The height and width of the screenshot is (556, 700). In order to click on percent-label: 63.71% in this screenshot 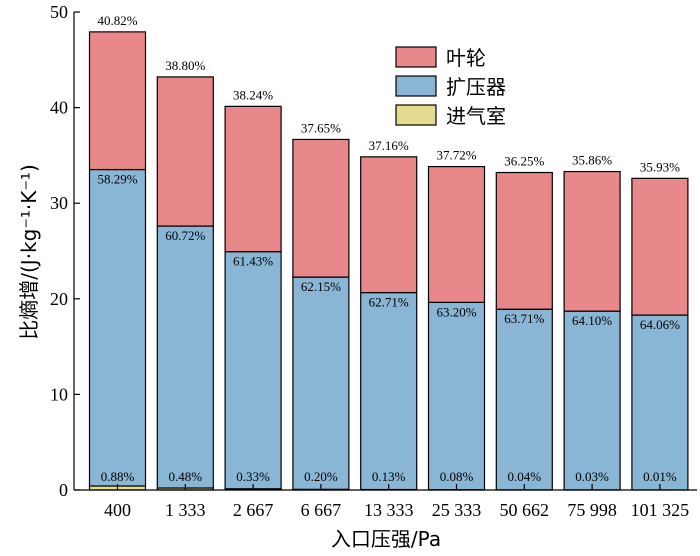, I will do `click(524, 318)`.